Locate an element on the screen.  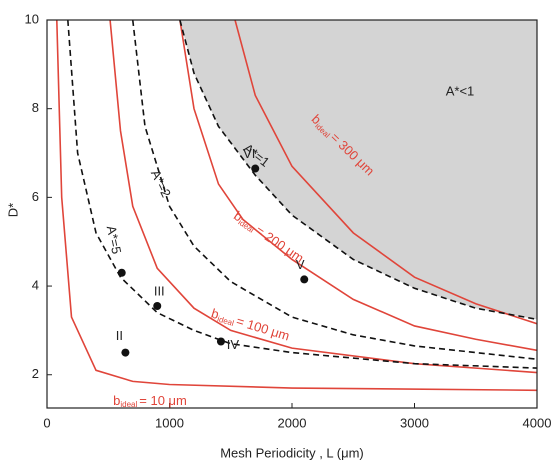
y-tick-label: 10 is located at coordinates (32, 18).